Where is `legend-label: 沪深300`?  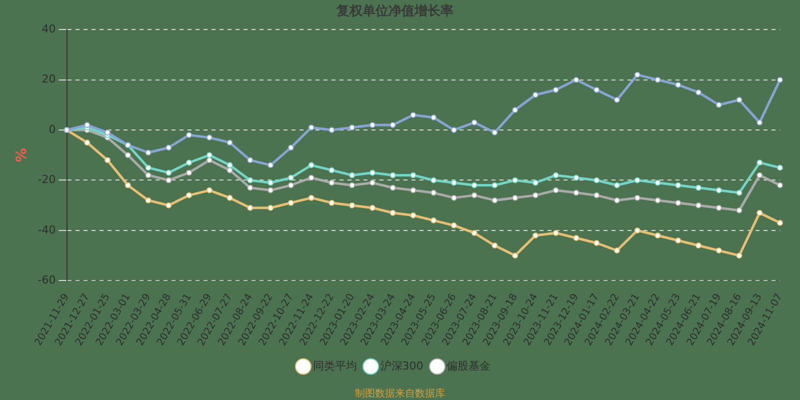 legend-label: 沪深300 is located at coordinates (402, 365).